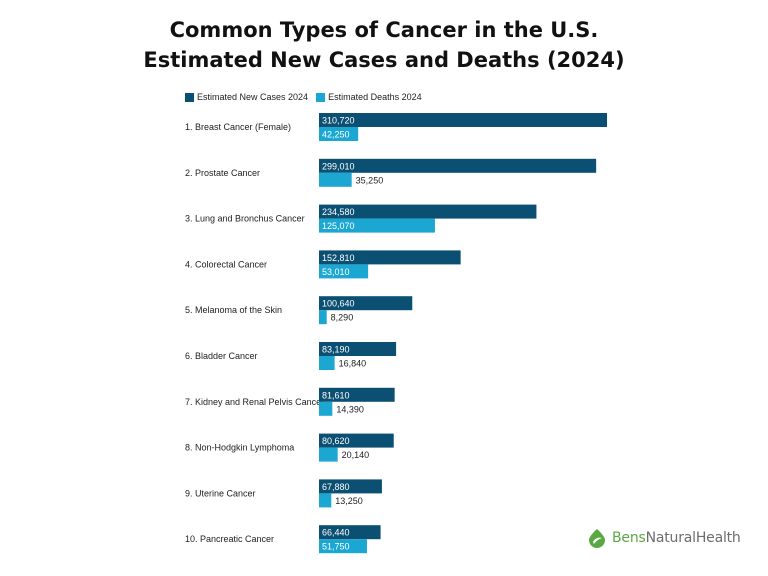  What do you see at coordinates (336, 135) in the screenshot?
I see `value-label-deaths-cat-1: 42,250` at bounding box center [336, 135].